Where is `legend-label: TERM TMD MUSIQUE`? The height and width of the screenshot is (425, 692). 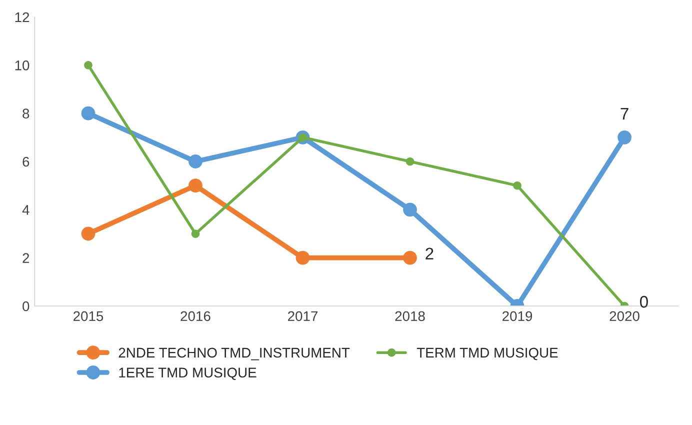 legend-label: TERM TMD MUSIQUE is located at coordinates (487, 354).